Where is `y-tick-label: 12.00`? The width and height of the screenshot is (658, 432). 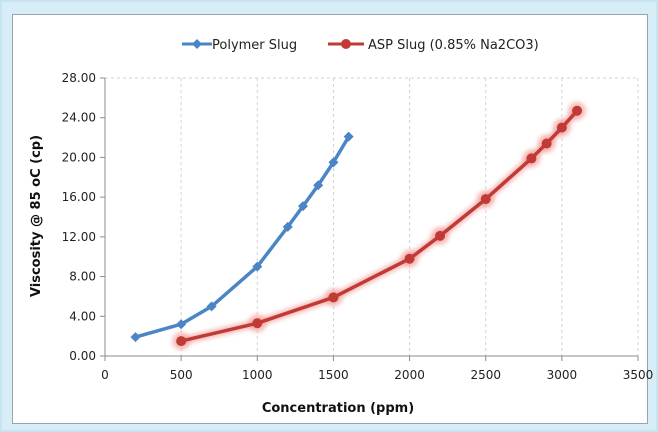
y-tick-label: 12.00 is located at coordinates (79, 237).